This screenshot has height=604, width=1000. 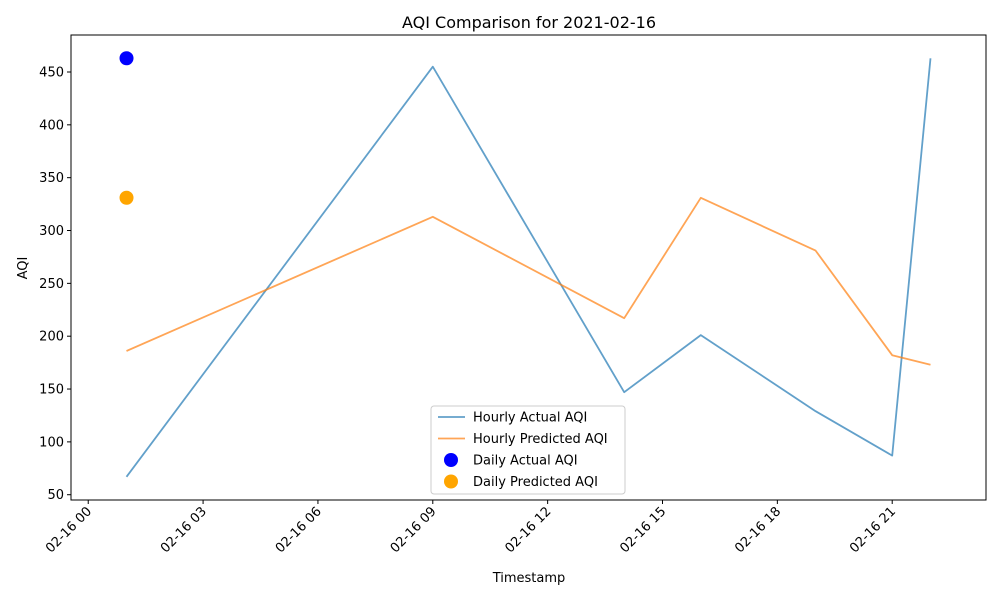 What do you see at coordinates (414, 530) in the screenshot?
I see `x-tick-label: 02-16 09` at bounding box center [414, 530].